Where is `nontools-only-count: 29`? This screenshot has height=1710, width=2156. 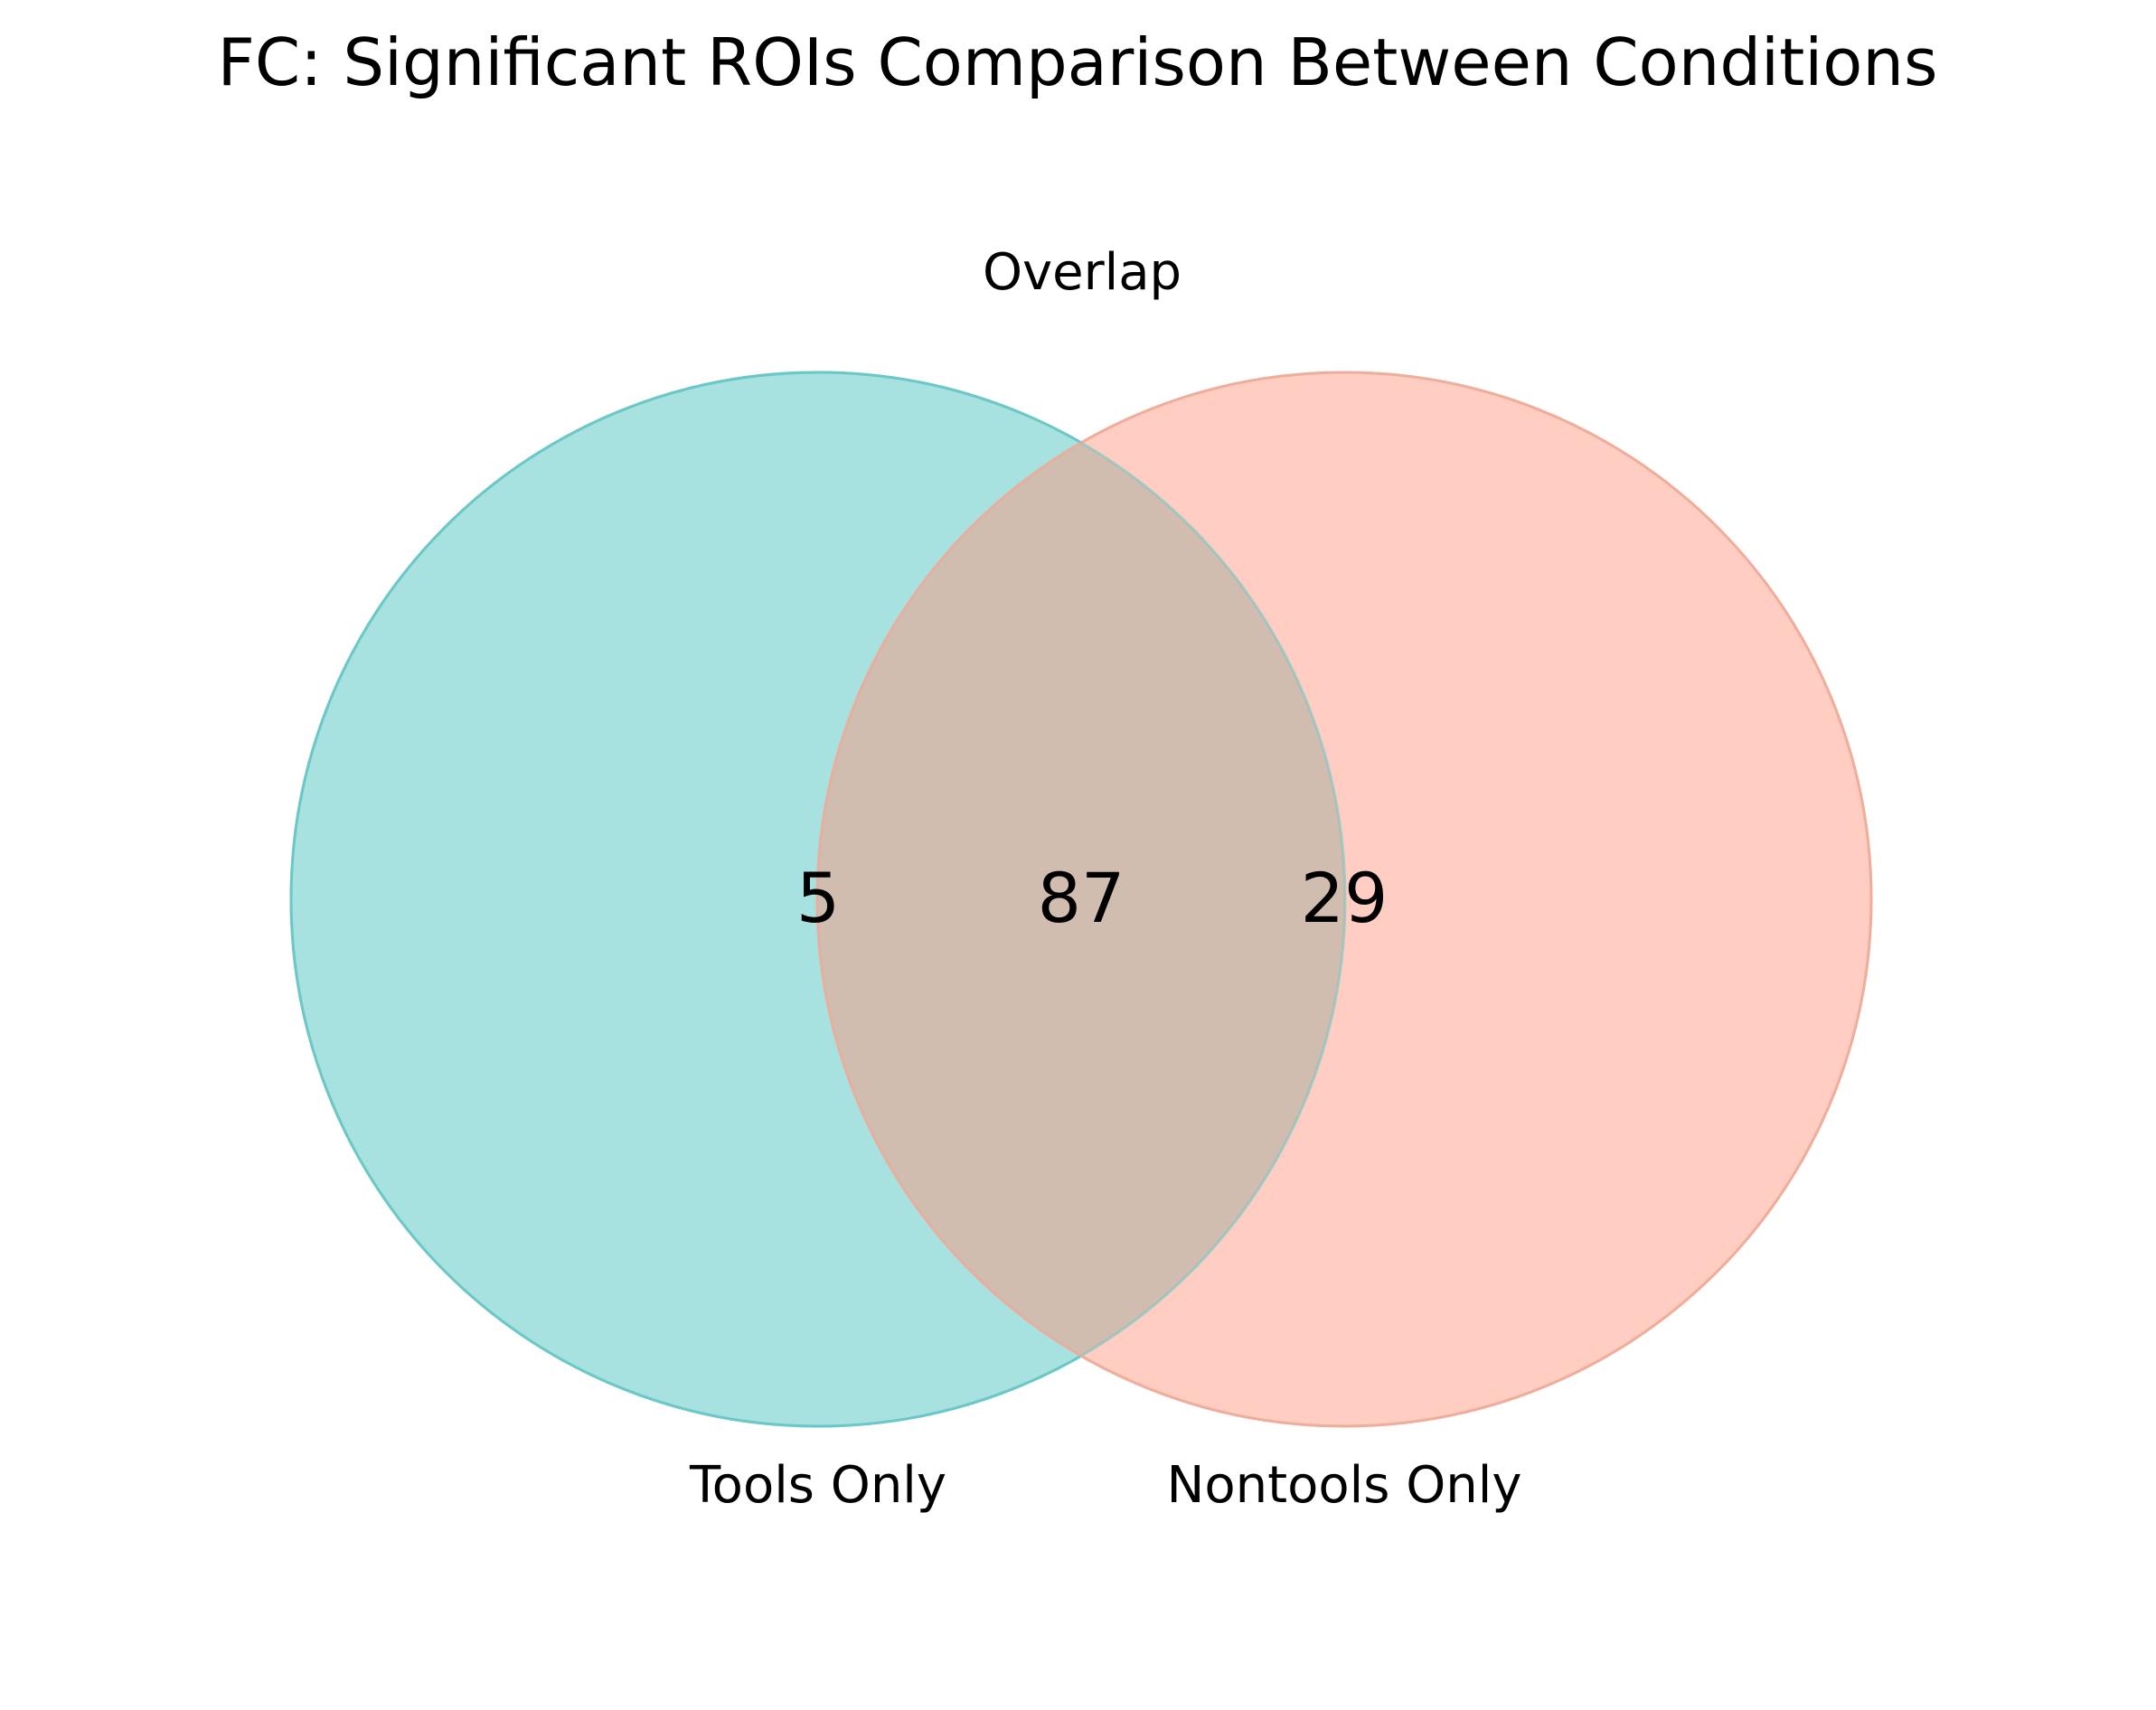 nontools-only-count: 29 is located at coordinates (1345, 898).